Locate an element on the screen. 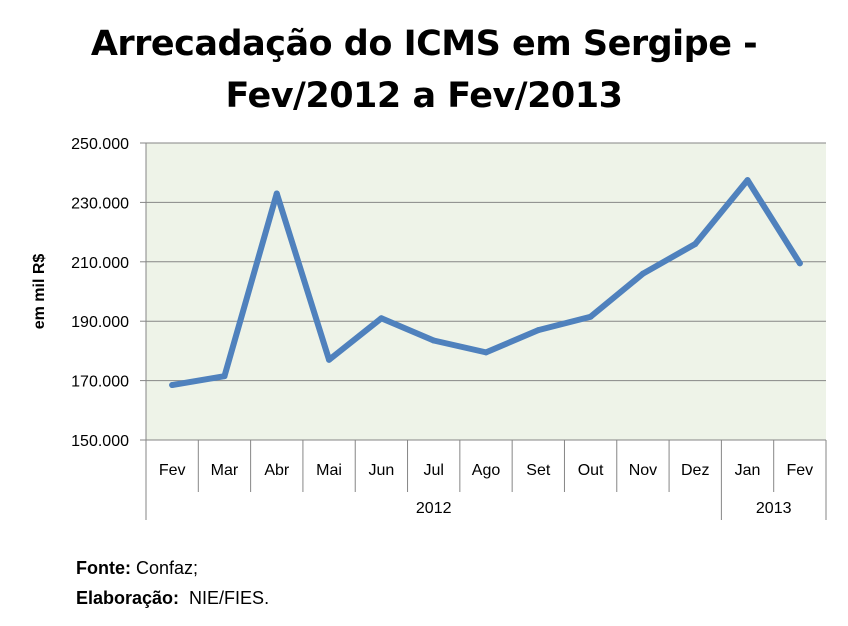 Image resolution: width=848 pixels, height=626 pixels. source-value: Confaz; is located at coordinates (164, 568).